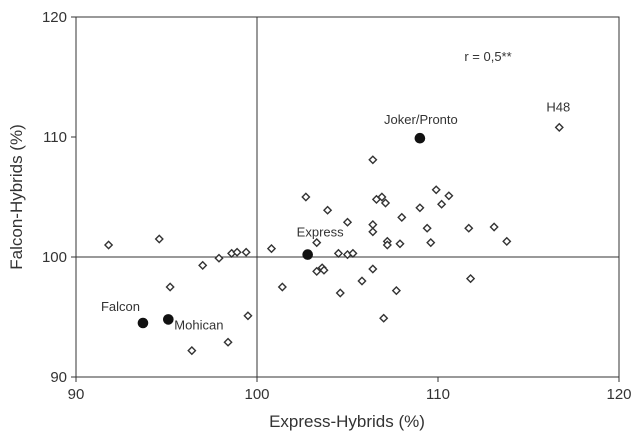  What do you see at coordinates (76, 394) in the screenshot?
I see `x-tick-label: 90` at bounding box center [76, 394].